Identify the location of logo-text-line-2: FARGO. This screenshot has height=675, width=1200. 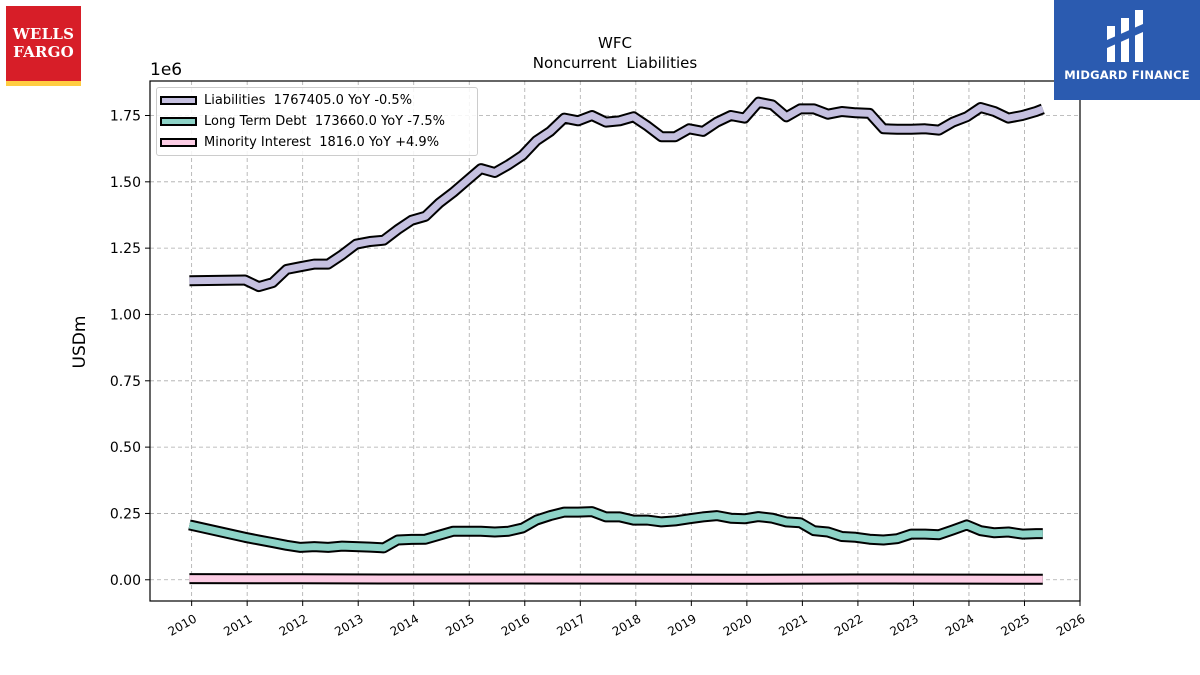
(43, 52).